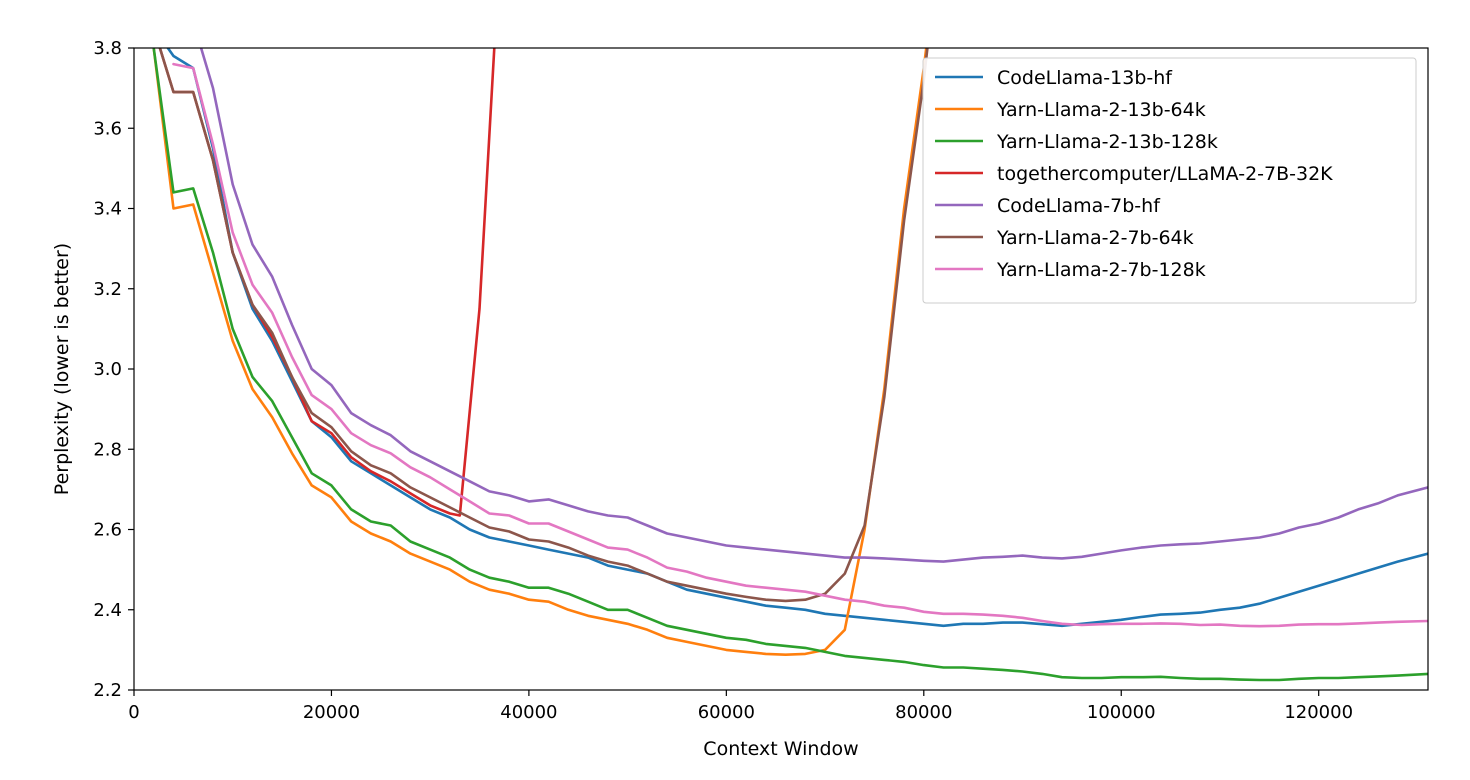 This screenshot has height=780, width=1470. What do you see at coordinates (107, 289) in the screenshot?
I see `y-tick-label: 3.2` at bounding box center [107, 289].